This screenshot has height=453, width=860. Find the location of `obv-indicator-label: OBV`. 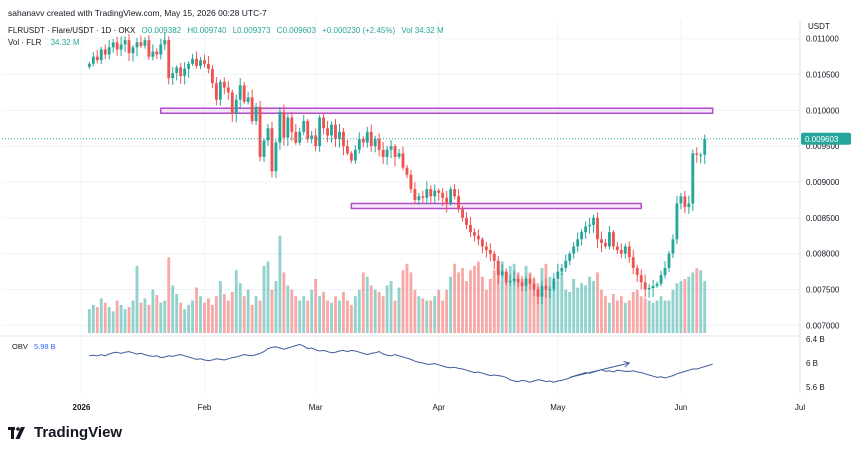

obv-indicator-label: OBV is located at coordinates (20, 346).